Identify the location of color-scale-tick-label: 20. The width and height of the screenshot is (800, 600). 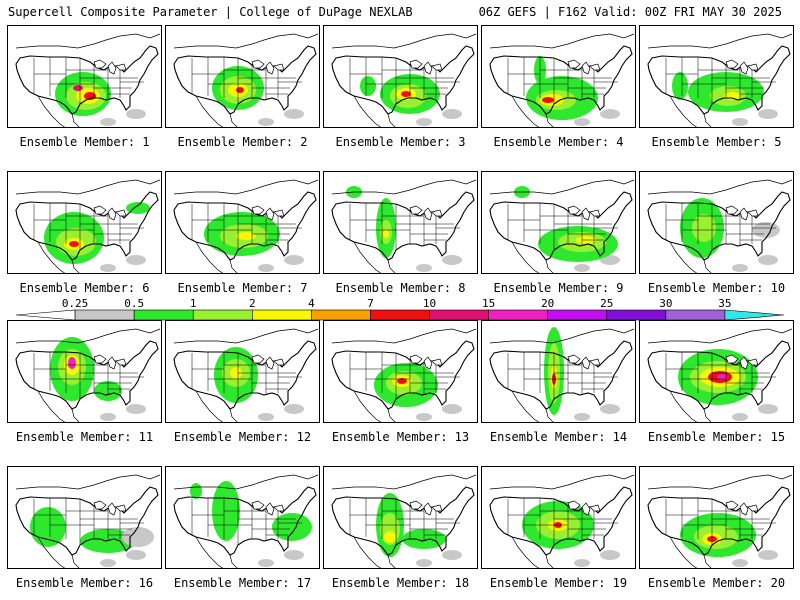
(548, 303).